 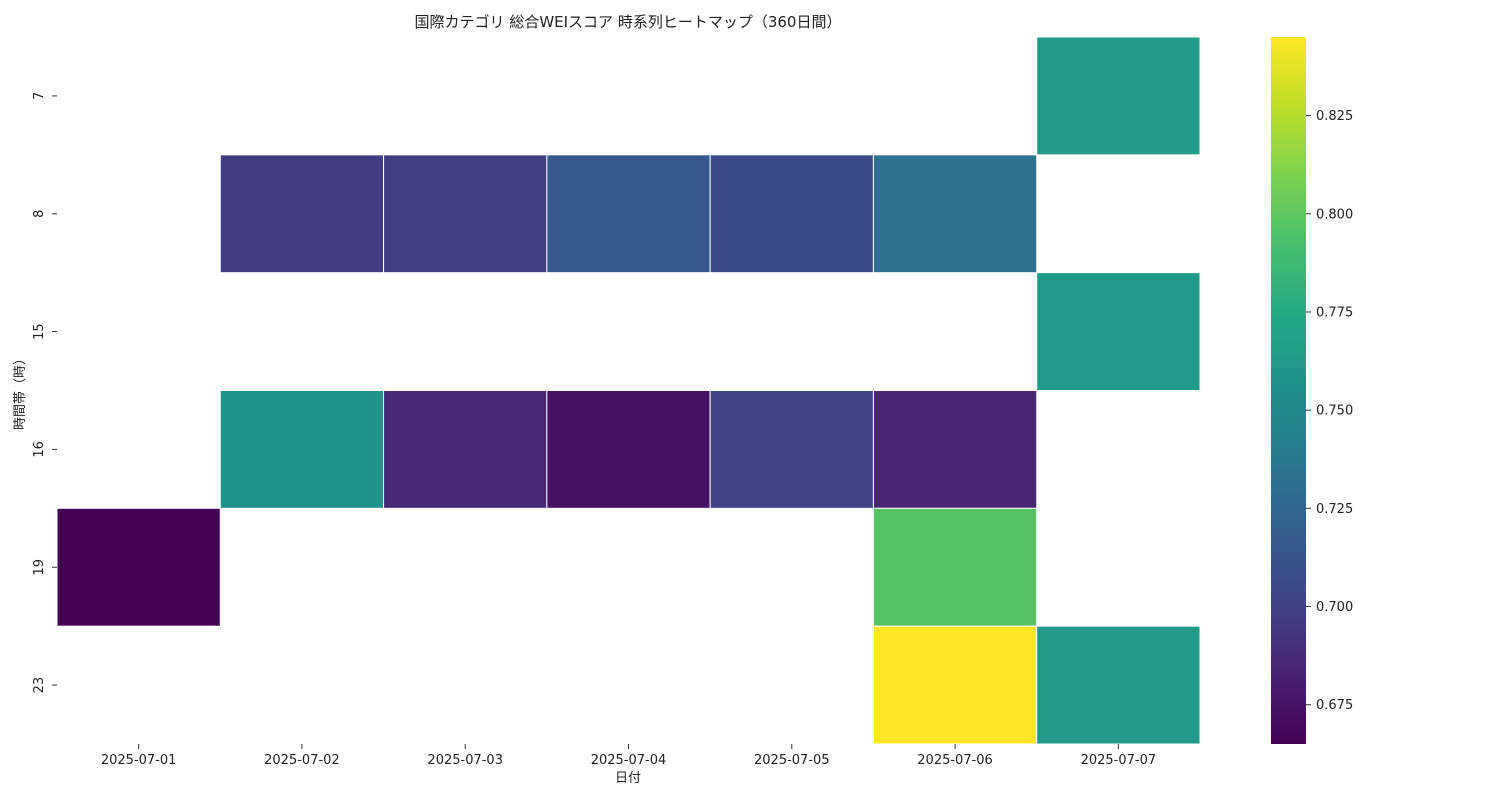 I want to click on y-axis: 7 8 15 16 19 23, so click(x=44, y=393).